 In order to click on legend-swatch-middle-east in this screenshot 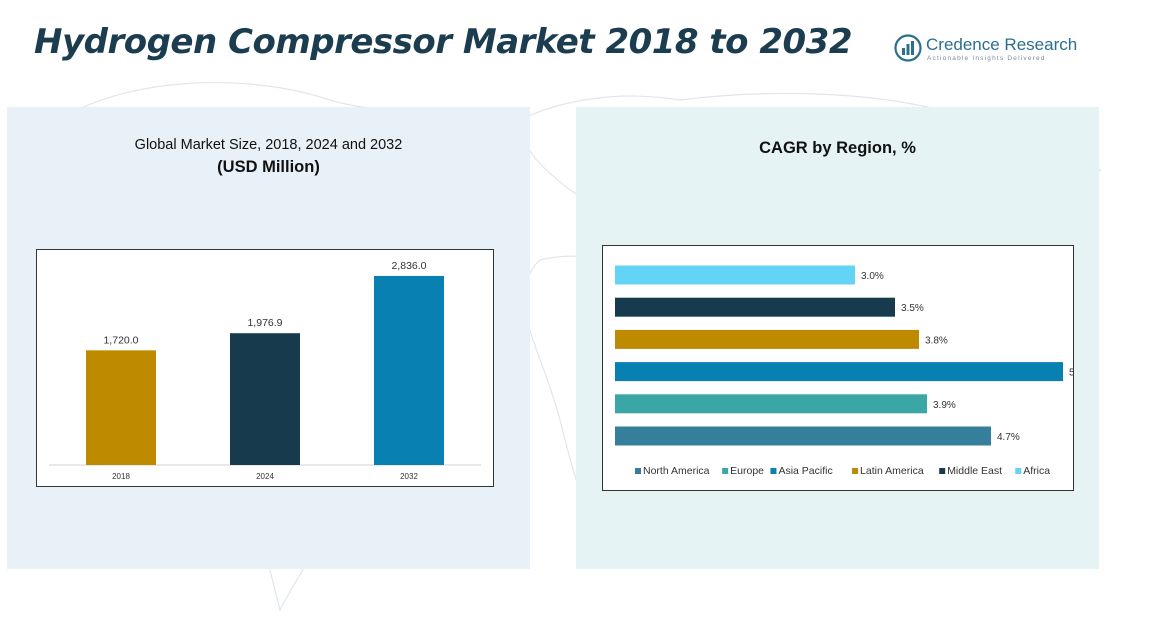, I will do `click(942, 471)`.